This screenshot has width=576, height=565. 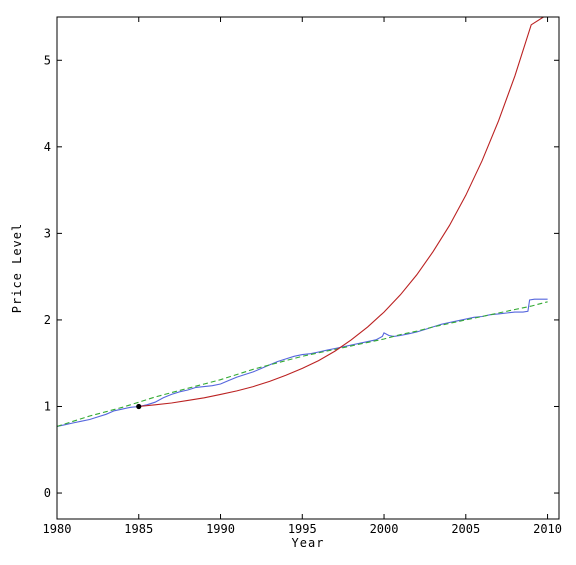 I want to click on x-axis-title: Year, so click(x=308, y=543).